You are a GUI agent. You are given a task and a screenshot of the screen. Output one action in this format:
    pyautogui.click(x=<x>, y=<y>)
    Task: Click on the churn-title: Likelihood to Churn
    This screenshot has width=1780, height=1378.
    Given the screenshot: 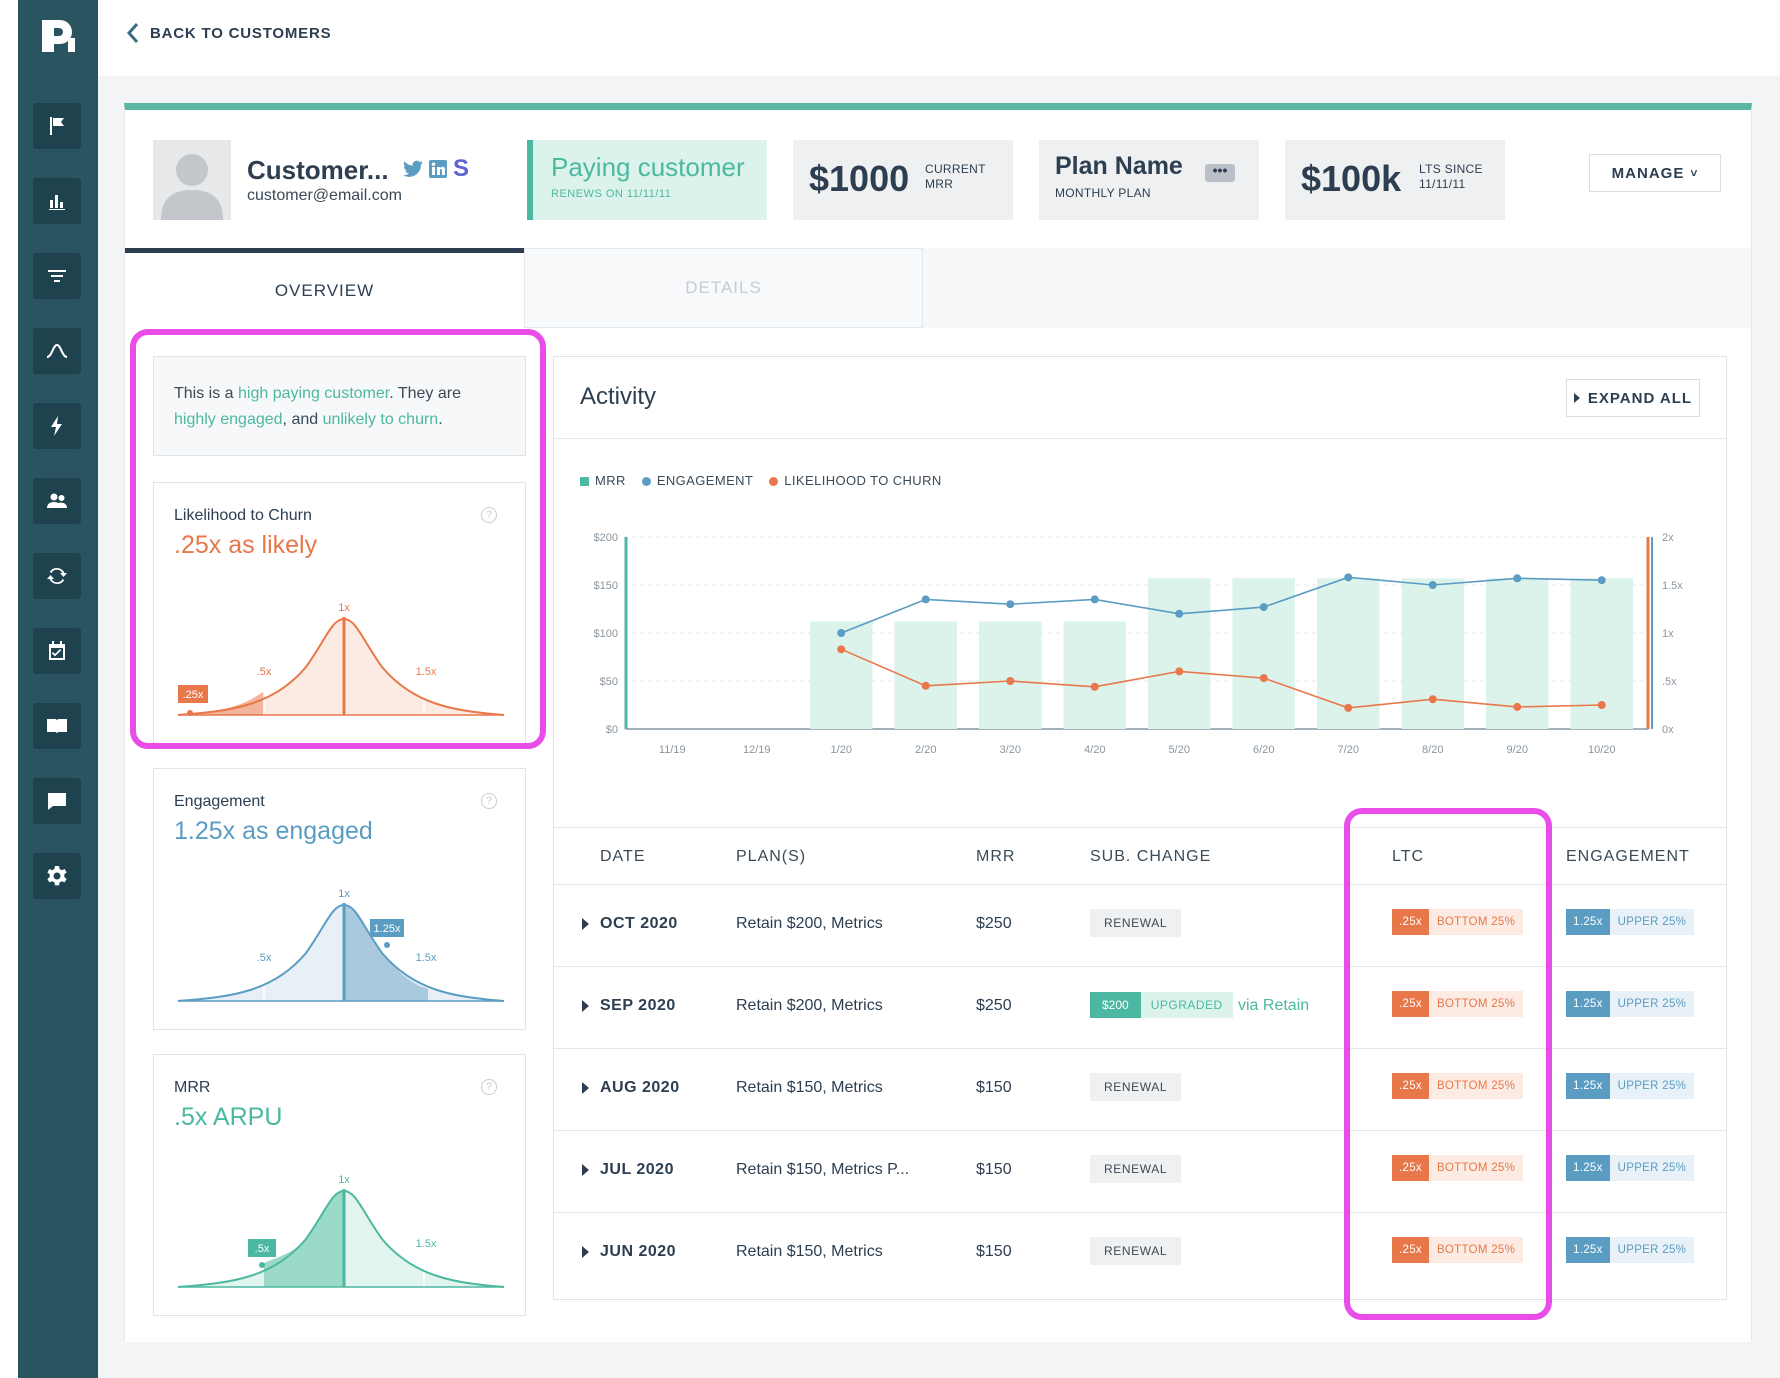 What is the action you would take?
    pyautogui.click(x=243, y=515)
    